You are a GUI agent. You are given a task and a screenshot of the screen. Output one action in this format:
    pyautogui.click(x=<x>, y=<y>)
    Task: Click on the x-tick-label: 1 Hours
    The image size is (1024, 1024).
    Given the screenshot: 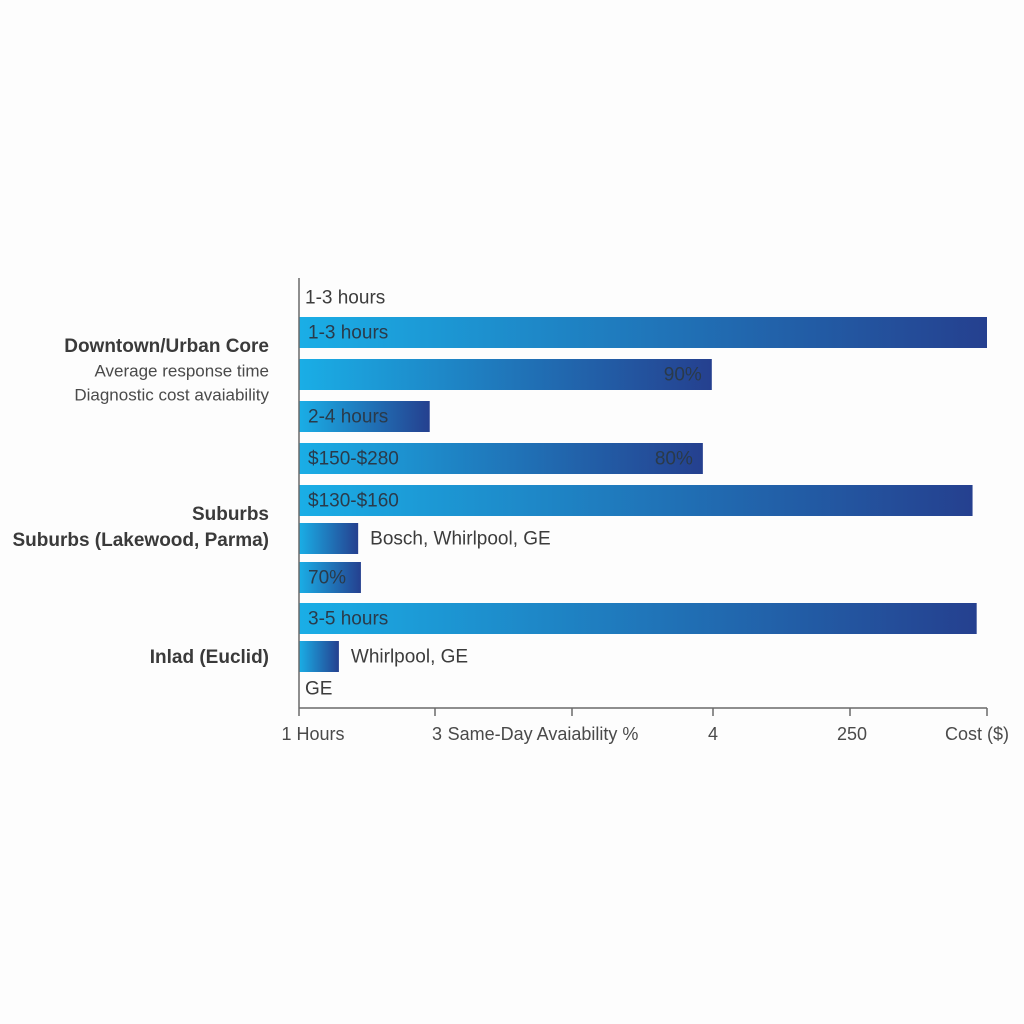 What is the action you would take?
    pyautogui.click(x=312, y=734)
    